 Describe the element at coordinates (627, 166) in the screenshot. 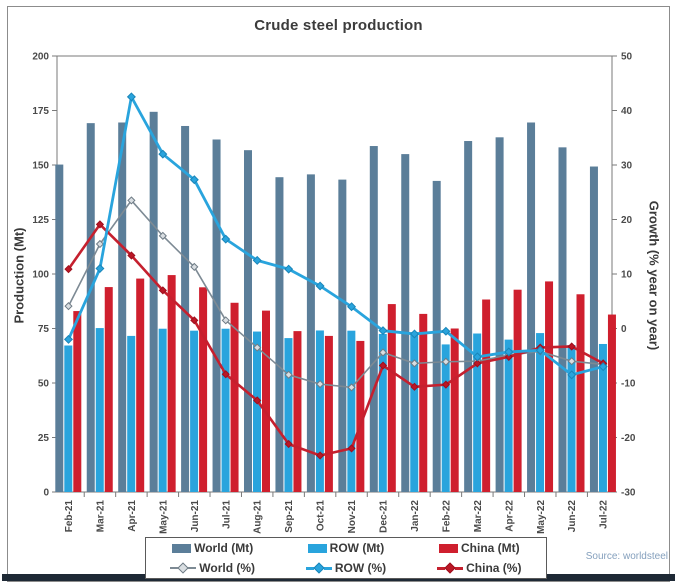

I see `svg-text: 30` at that location.